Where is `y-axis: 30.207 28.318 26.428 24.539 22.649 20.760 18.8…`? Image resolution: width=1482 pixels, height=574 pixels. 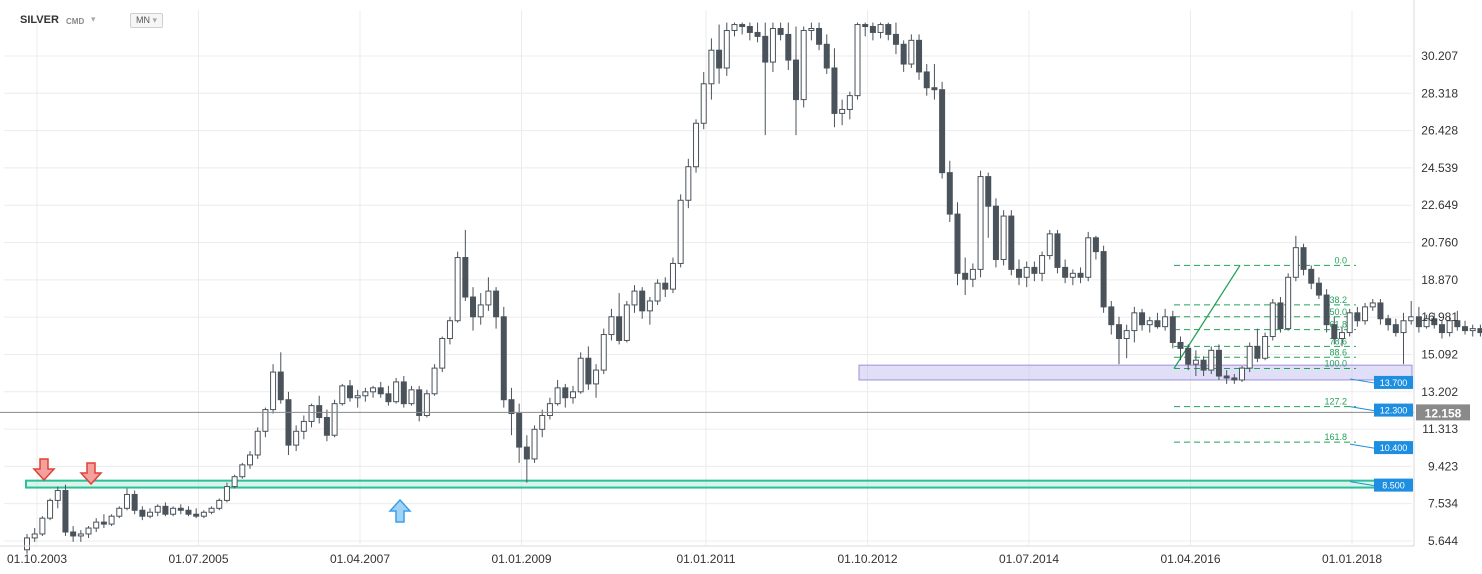
y-axis: 30.207 28.318 26.428 24.539 22.649 20.760 18.8… is located at coordinates (1441, 274).